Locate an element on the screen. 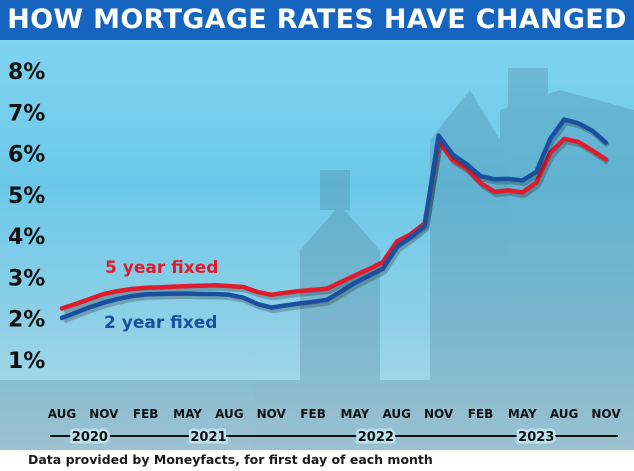  y-tick-label: 6% is located at coordinates (26, 155).